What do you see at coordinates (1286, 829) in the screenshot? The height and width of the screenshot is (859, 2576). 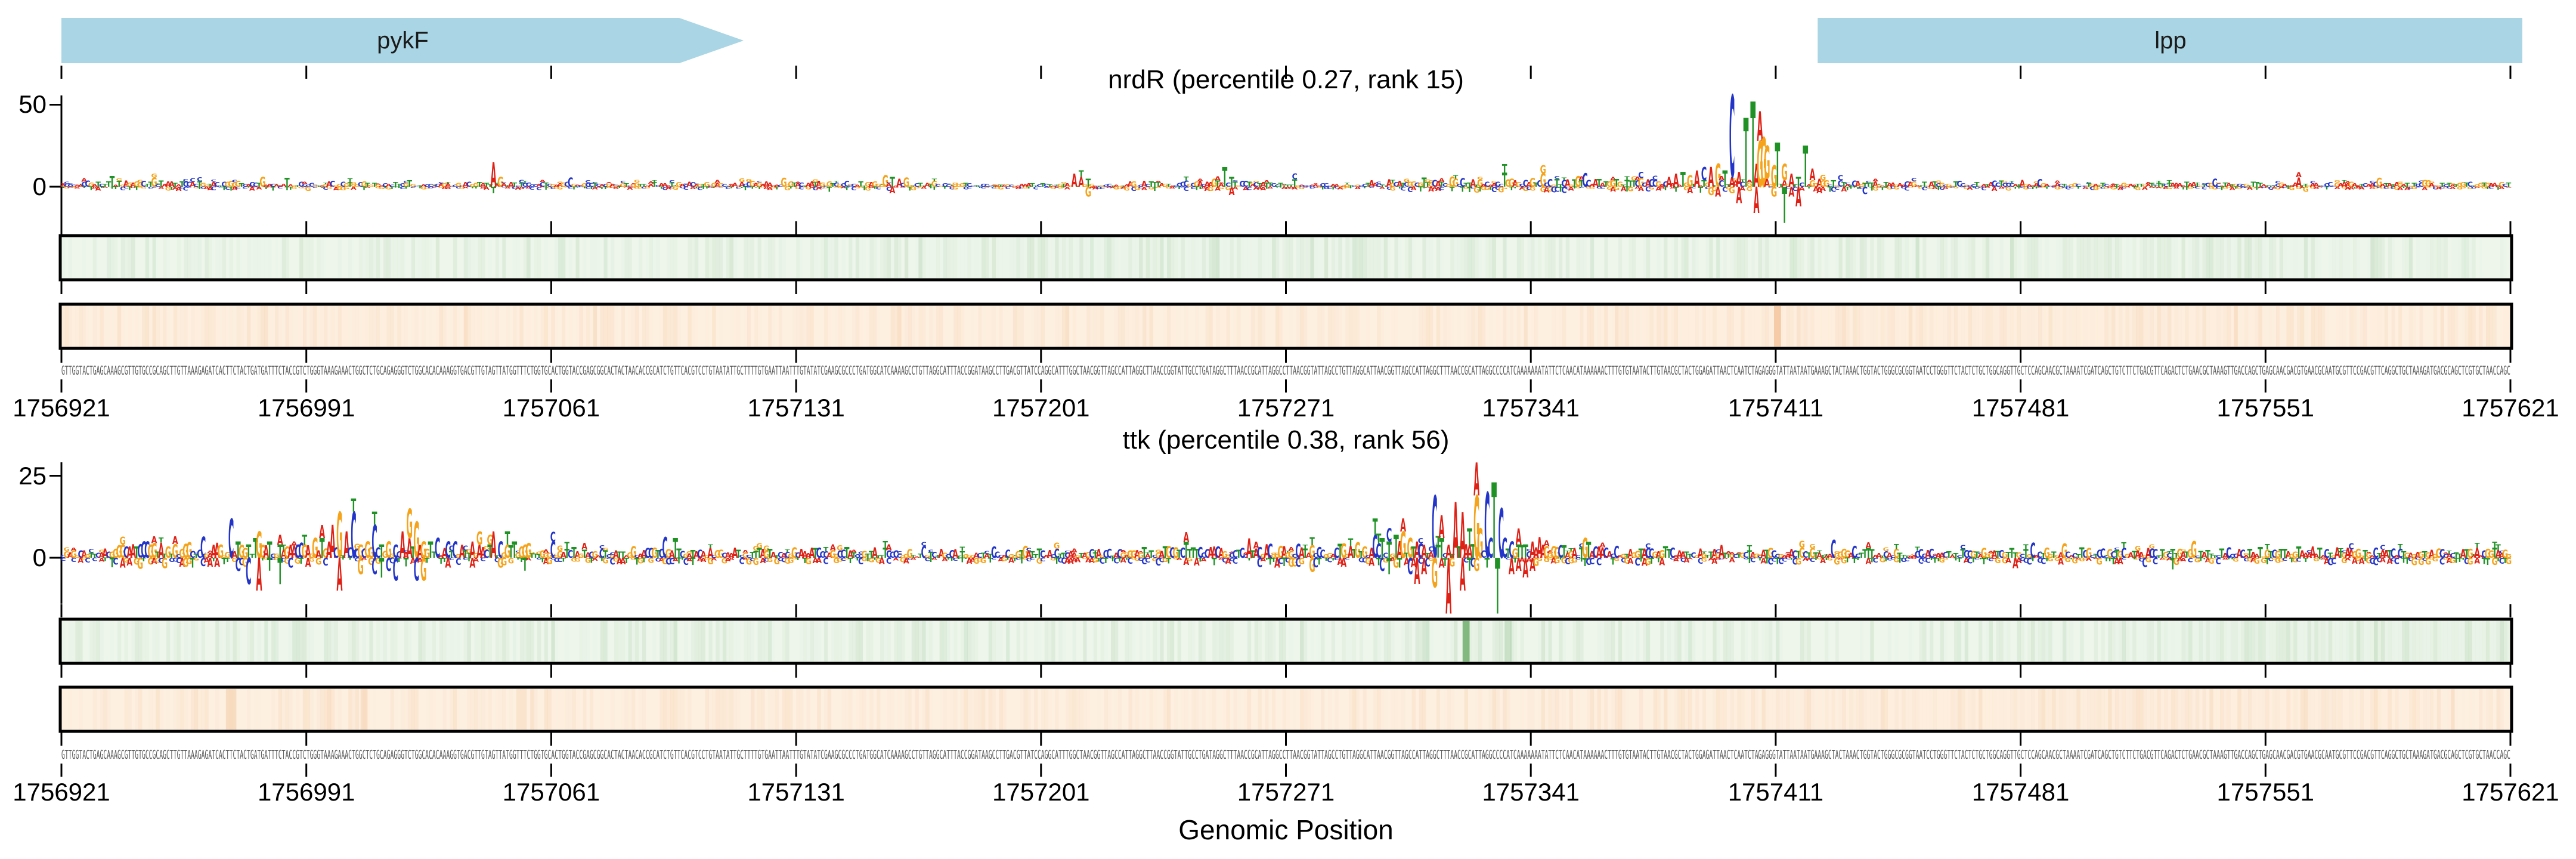 I see `x-axis-title: Genomic Position` at bounding box center [1286, 829].